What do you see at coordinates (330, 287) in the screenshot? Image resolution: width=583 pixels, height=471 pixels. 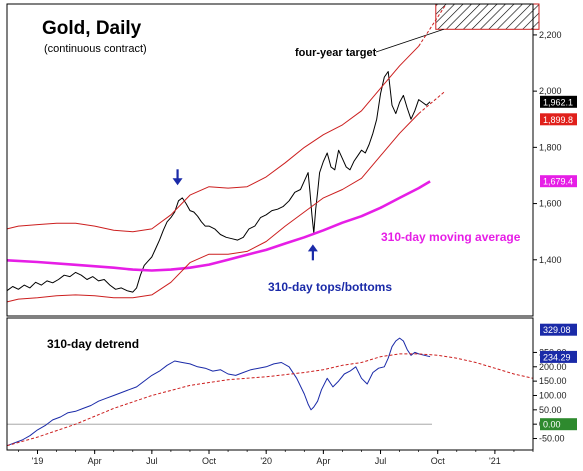 I see `annotation-tops-bottoms: 310-day tops/bottoms` at bounding box center [330, 287].